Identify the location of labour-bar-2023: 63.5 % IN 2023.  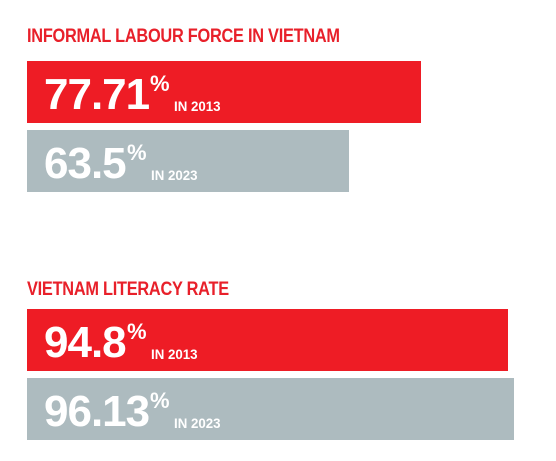
(188, 161).